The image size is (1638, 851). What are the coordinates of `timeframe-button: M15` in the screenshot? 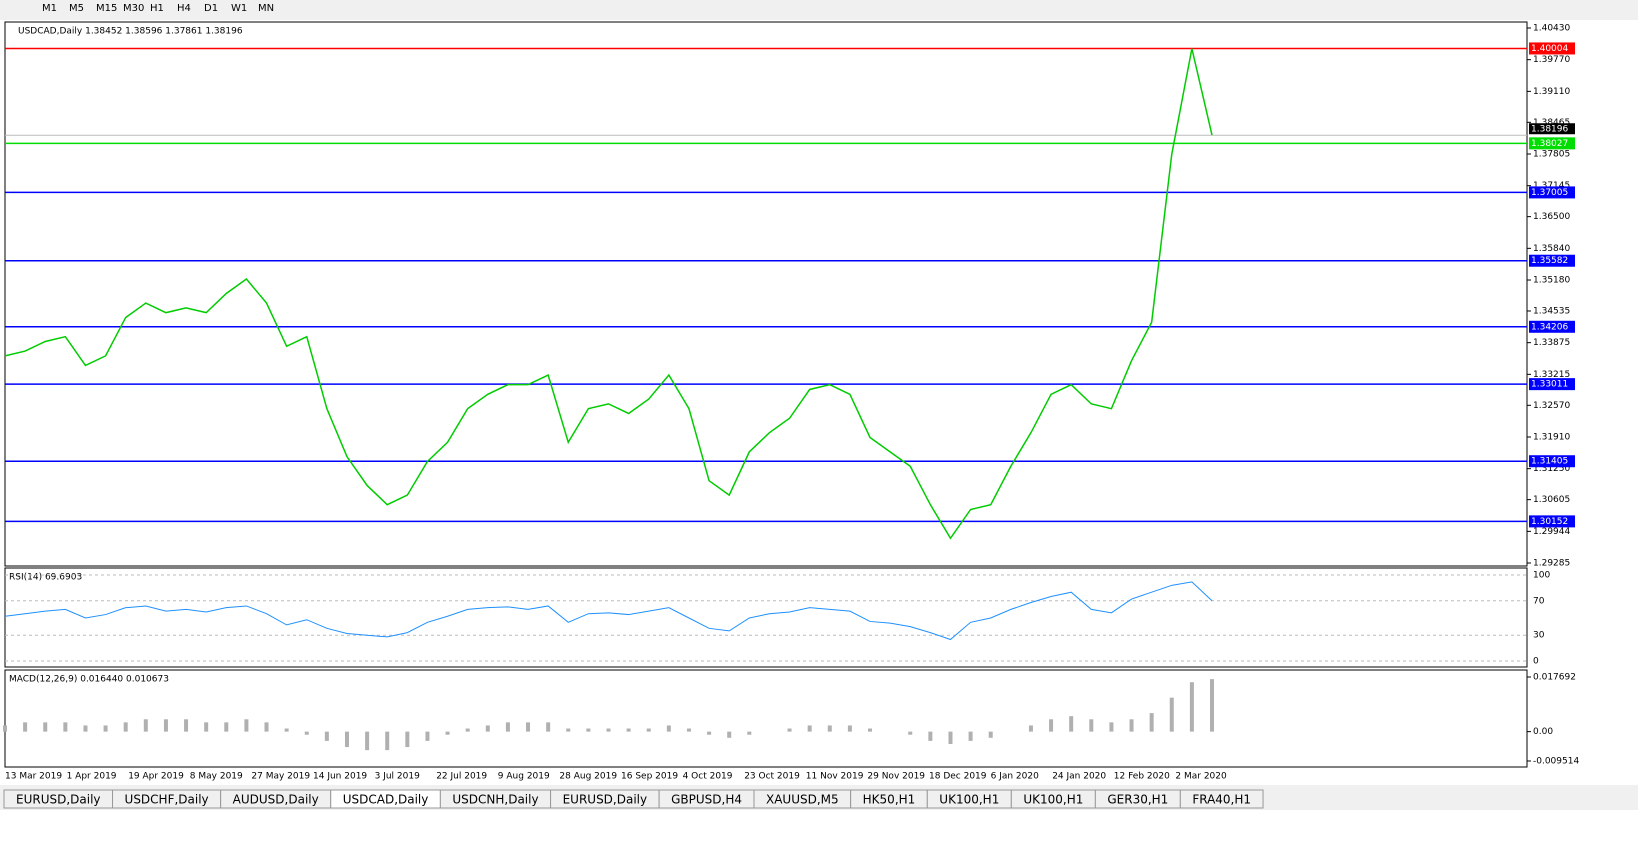 It's located at (106, 8).